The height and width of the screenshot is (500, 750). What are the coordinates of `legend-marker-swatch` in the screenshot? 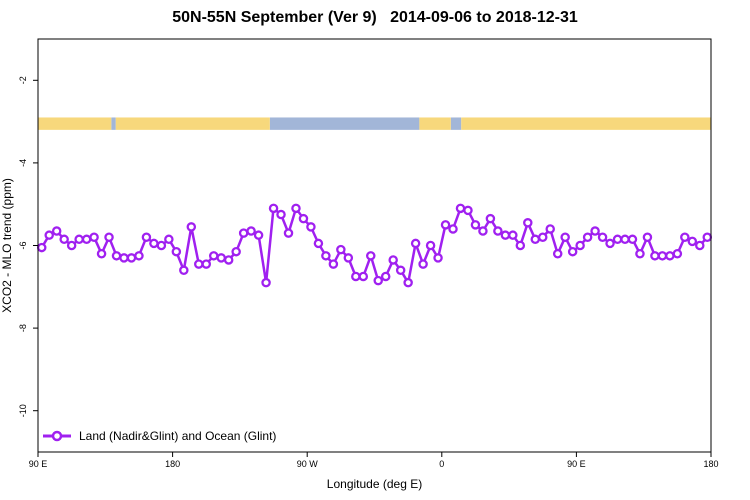 It's located at (57, 436).